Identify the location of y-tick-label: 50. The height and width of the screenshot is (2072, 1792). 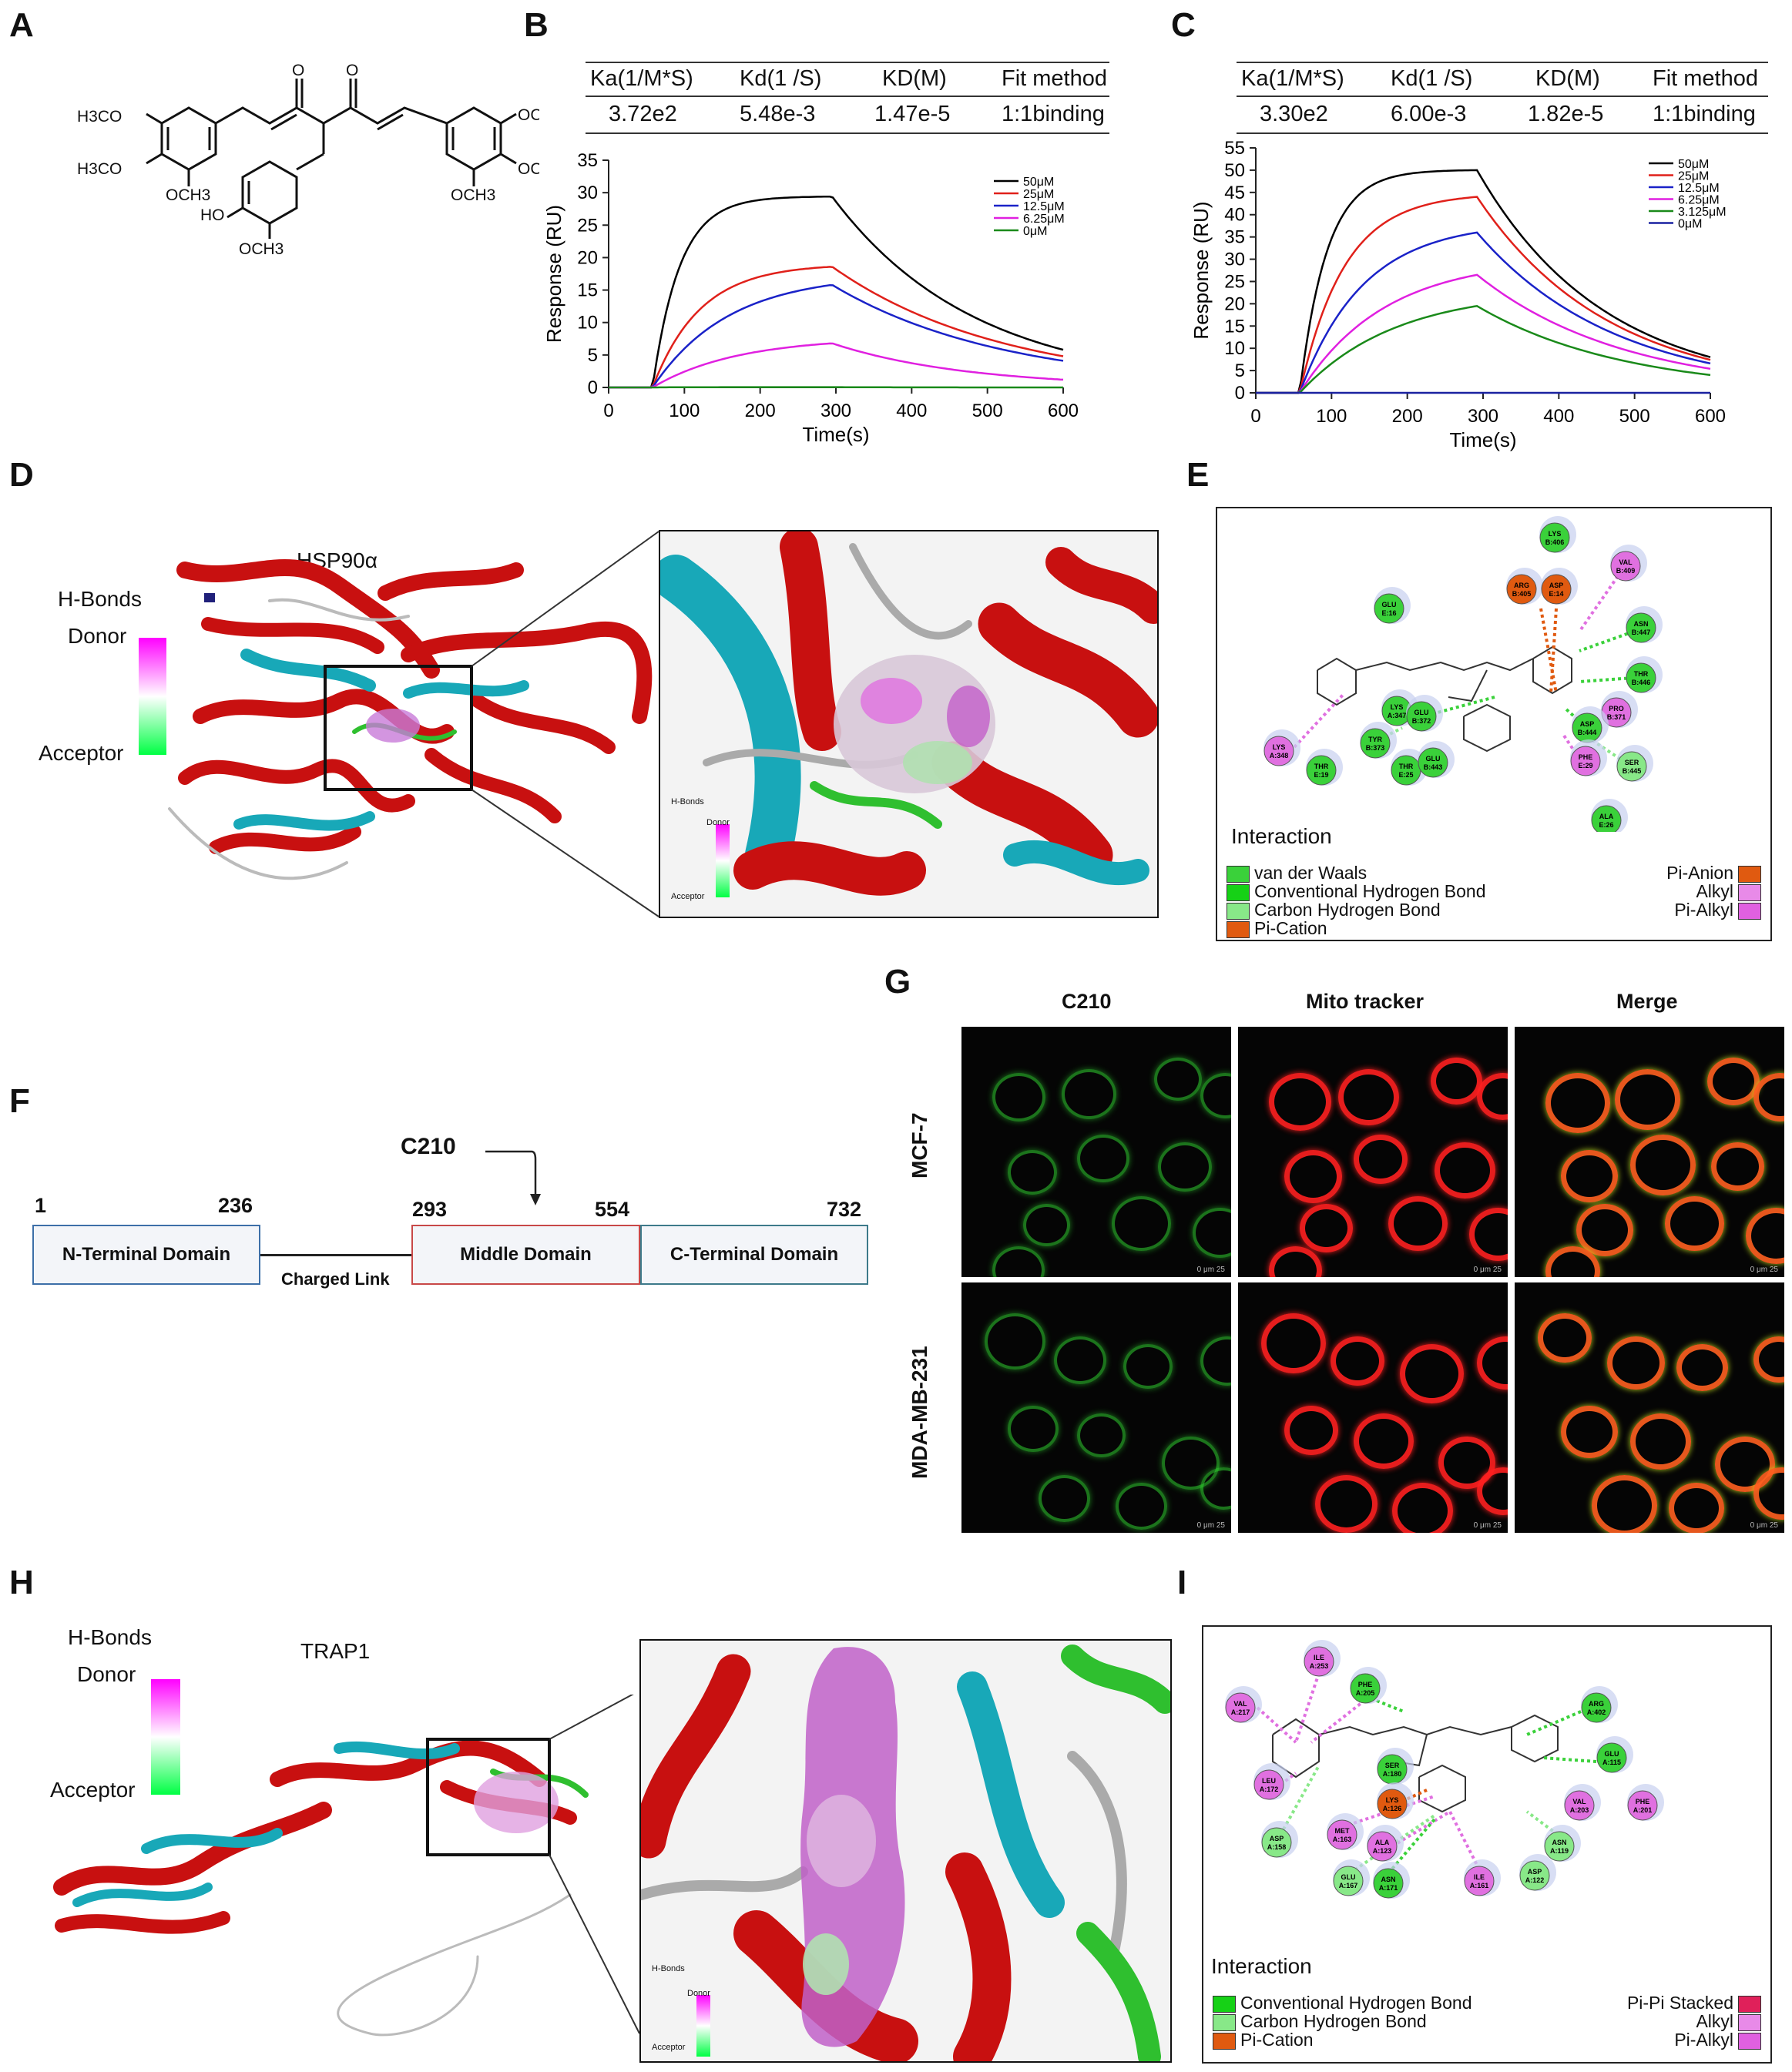
(1234, 170).